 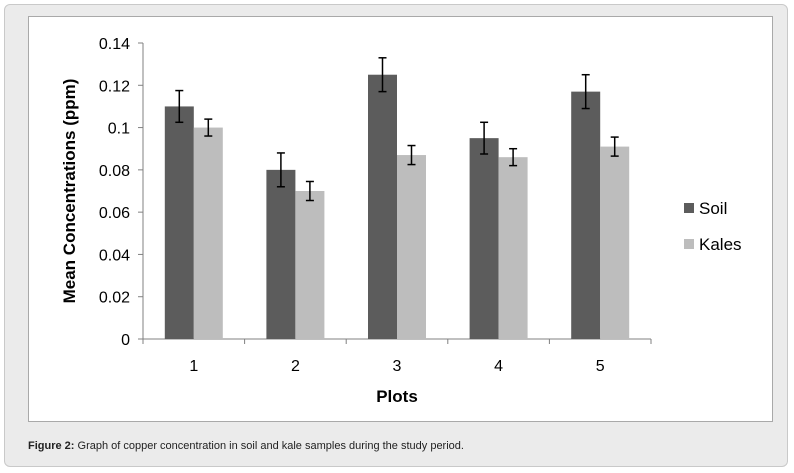 I want to click on x-tick-label: 5, so click(x=600, y=366).